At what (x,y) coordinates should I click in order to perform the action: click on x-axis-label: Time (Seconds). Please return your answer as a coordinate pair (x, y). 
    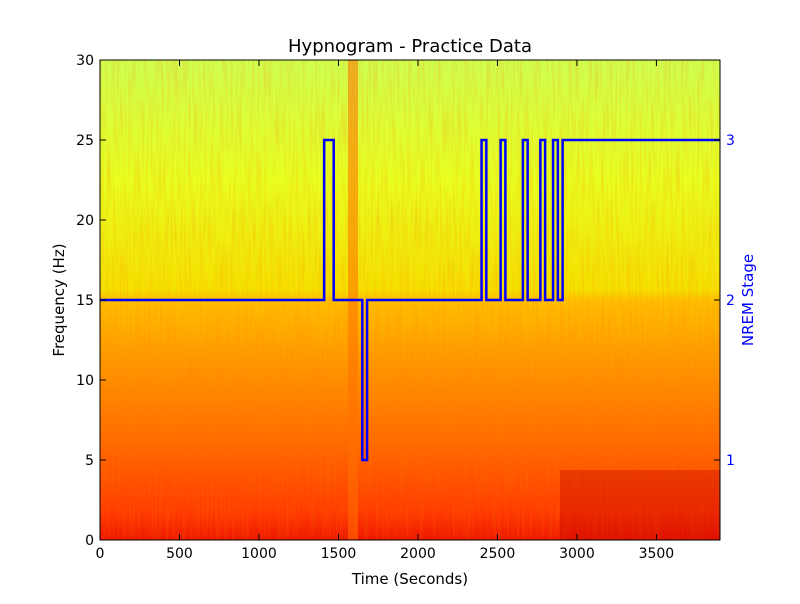
    Looking at the image, I should click on (409, 579).